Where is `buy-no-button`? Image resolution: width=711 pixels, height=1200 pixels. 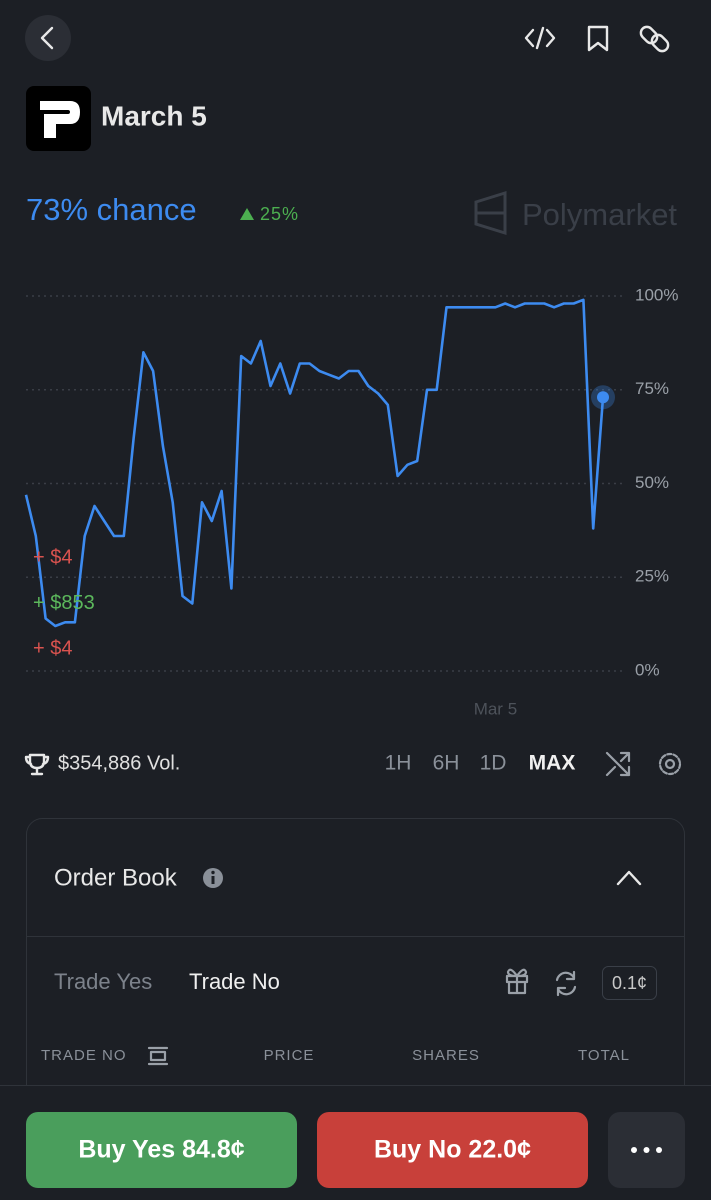 buy-no-button is located at coordinates (452, 1150).